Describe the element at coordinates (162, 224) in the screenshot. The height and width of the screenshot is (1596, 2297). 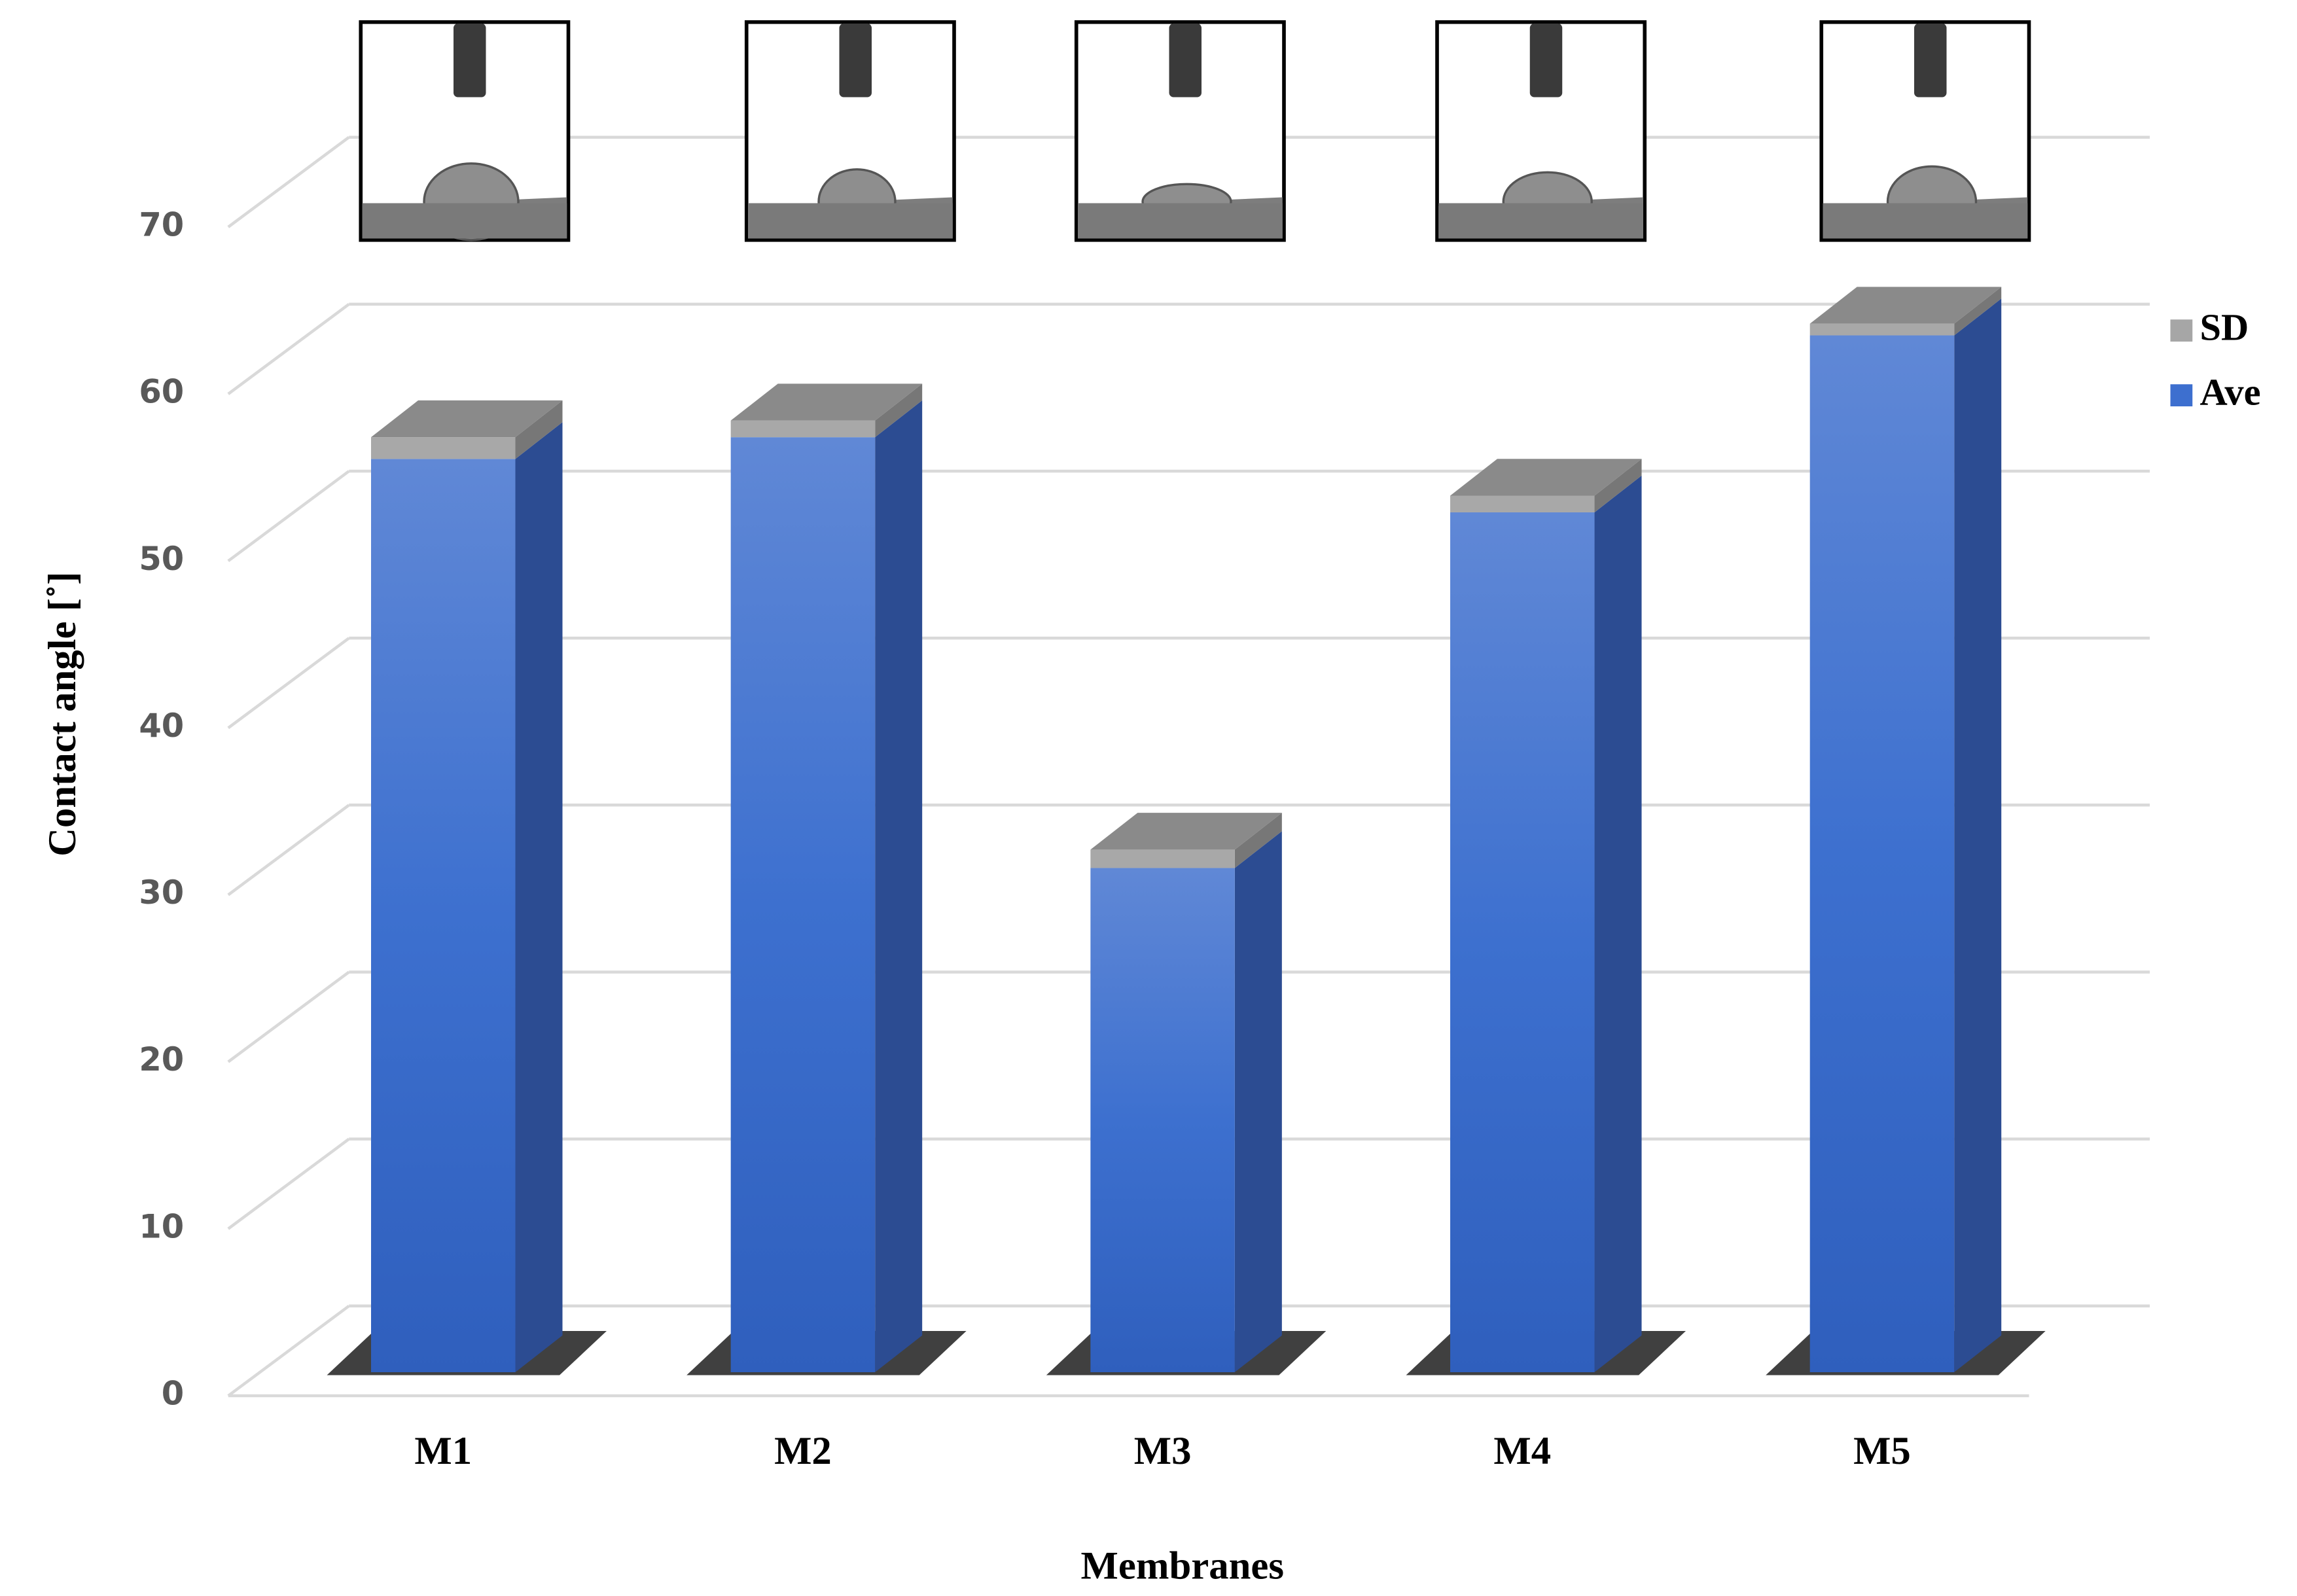
I see `y-tick-label: 70` at that location.